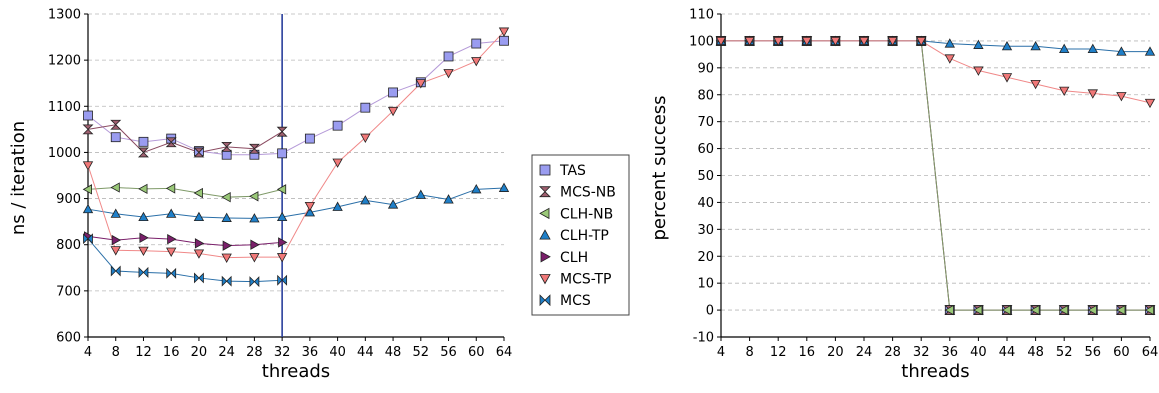  I want to click on y-tick-label: 1200, so click(64, 61).